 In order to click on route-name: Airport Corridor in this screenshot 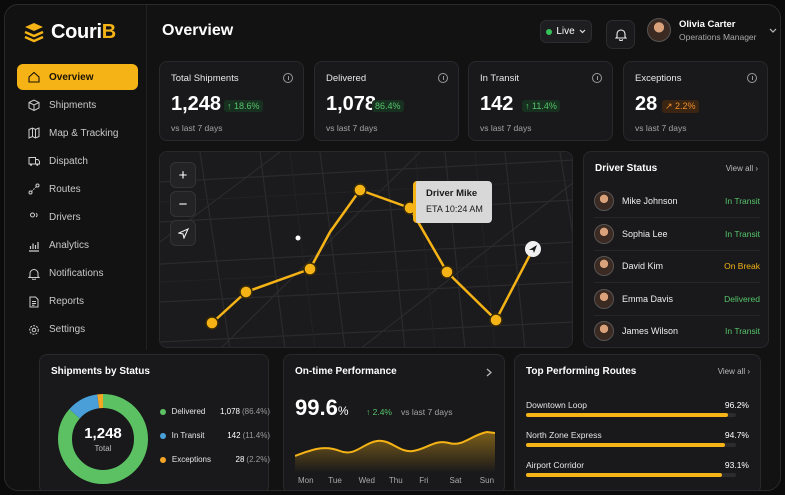, I will do `click(555, 465)`.